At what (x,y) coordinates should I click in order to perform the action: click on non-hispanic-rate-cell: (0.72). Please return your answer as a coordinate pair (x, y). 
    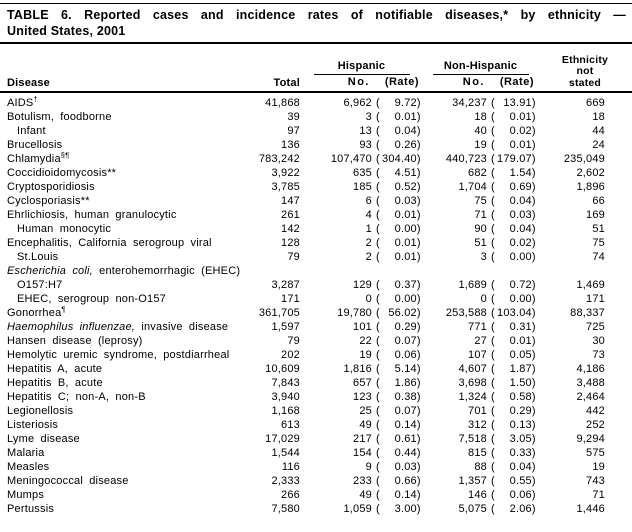
    Looking at the image, I should click on (512, 285).